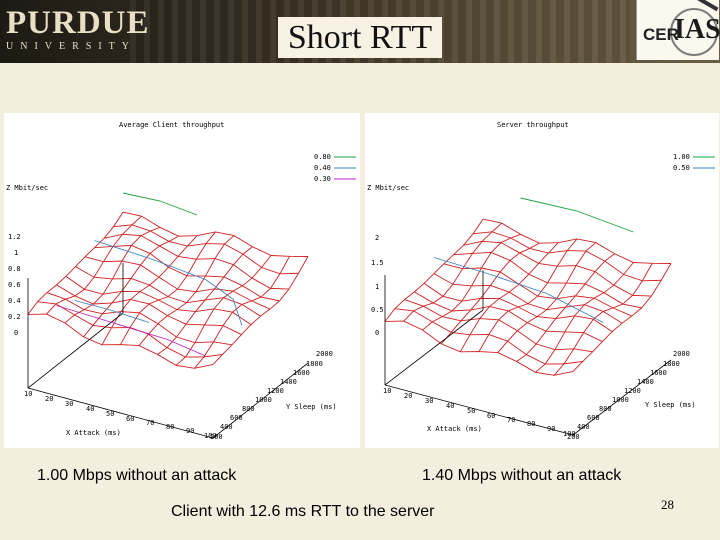 The width and height of the screenshot is (720, 540). Describe the element at coordinates (377, 310) in the screenshot. I see `z-tick-label: 0.5` at that location.